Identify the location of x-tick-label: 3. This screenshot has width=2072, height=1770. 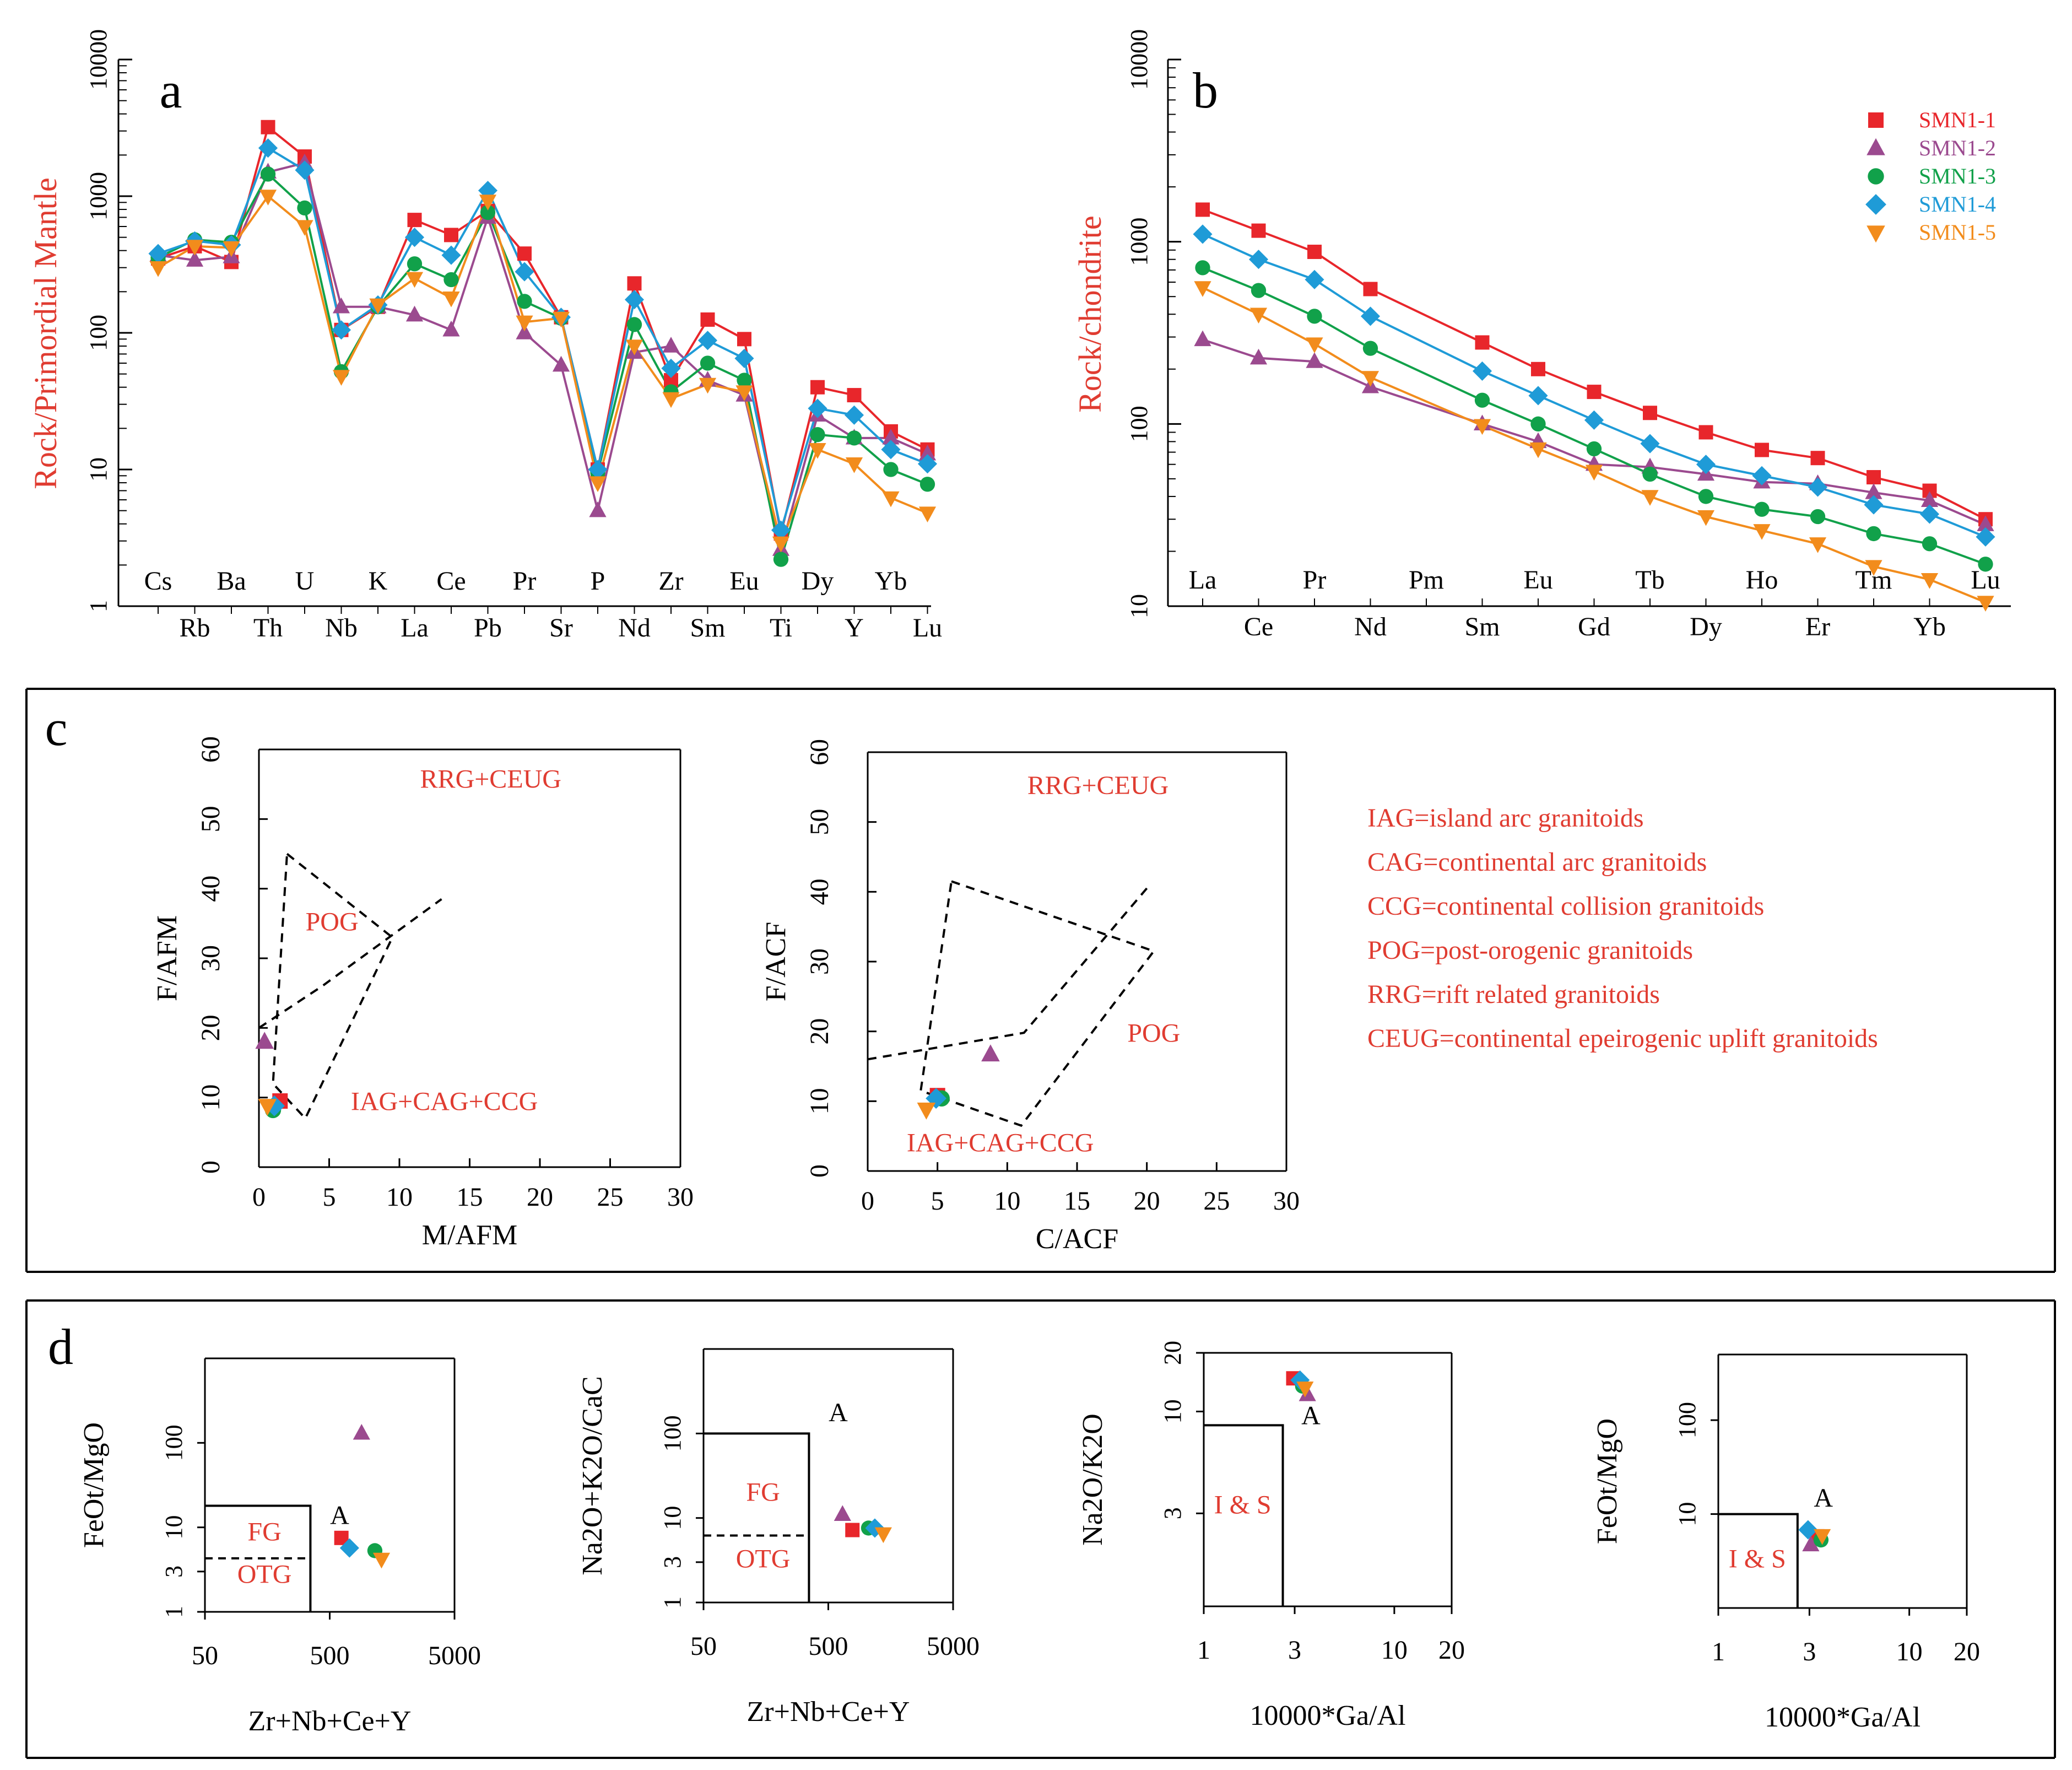
(1809, 1651).